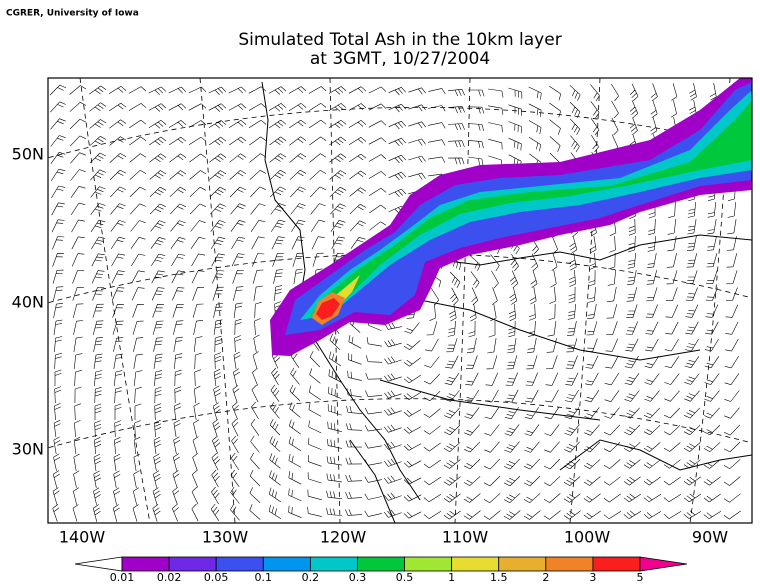 The height and width of the screenshot is (587, 760). What do you see at coordinates (169, 577) in the screenshot?
I see `colorbar-label: 0.02` at bounding box center [169, 577].